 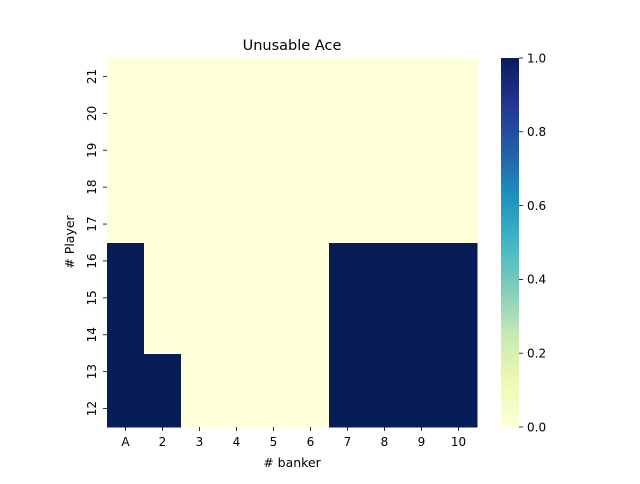 What do you see at coordinates (92, 76) in the screenshot?
I see `y-tick-label: 21` at bounding box center [92, 76].